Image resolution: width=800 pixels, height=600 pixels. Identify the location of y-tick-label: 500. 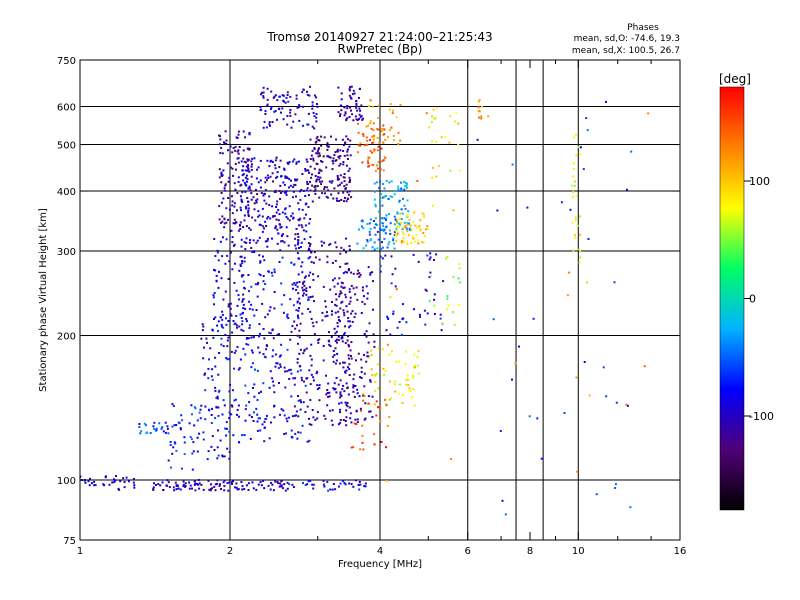
(66, 146).